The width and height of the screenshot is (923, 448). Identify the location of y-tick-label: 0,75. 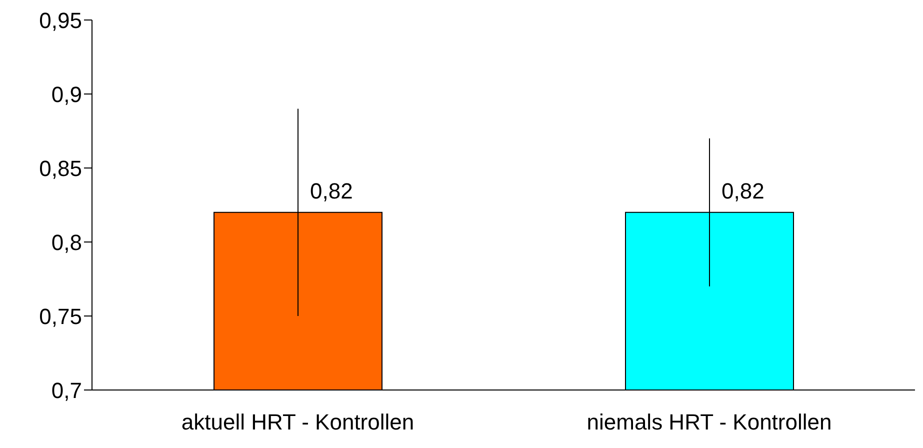
(60, 316).